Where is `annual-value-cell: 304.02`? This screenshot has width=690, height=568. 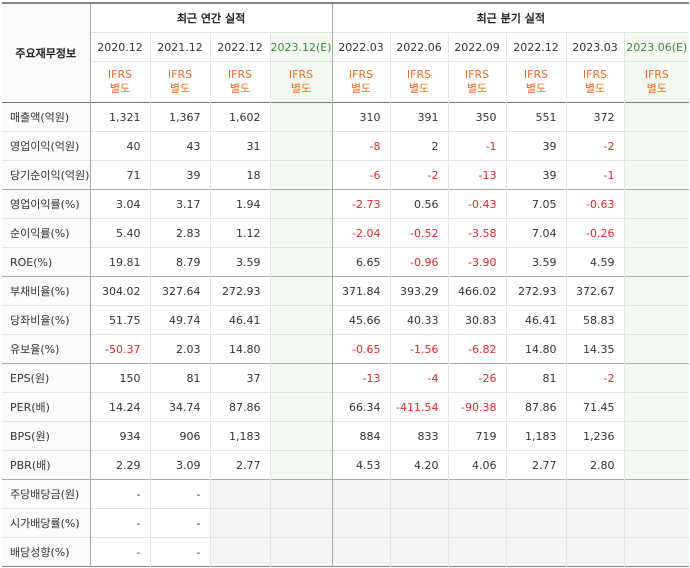 annual-value-cell: 304.02 is located at coordinates (120, 291).